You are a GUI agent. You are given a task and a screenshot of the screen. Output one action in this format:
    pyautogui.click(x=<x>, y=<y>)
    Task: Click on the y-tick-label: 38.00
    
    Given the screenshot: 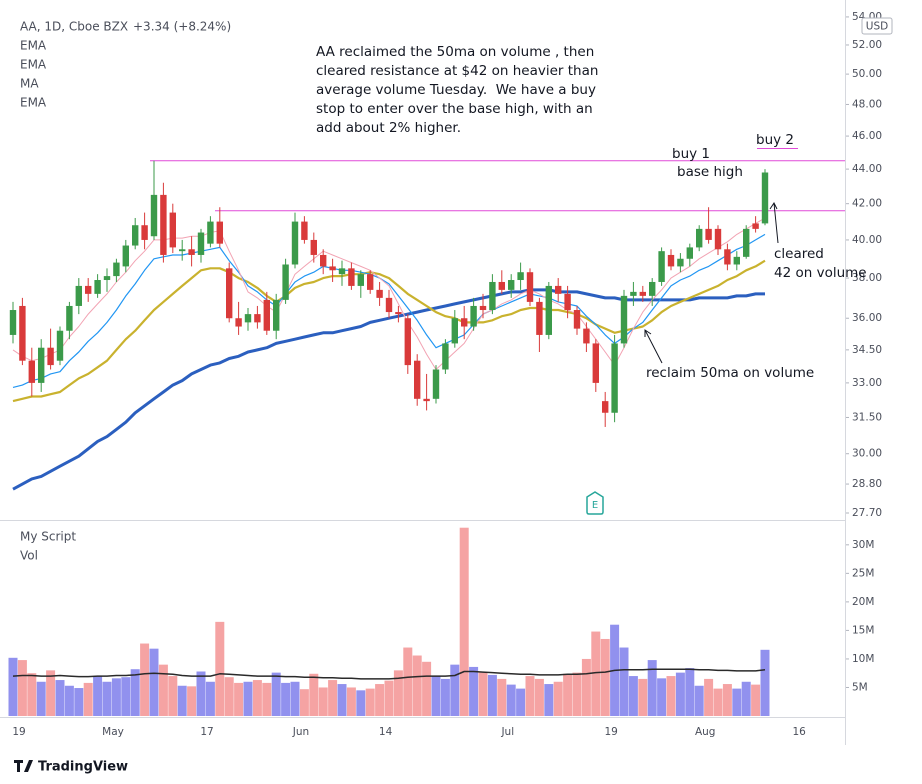 What is the action you would take?
    pyautogui.click(x=867, y=278)
    